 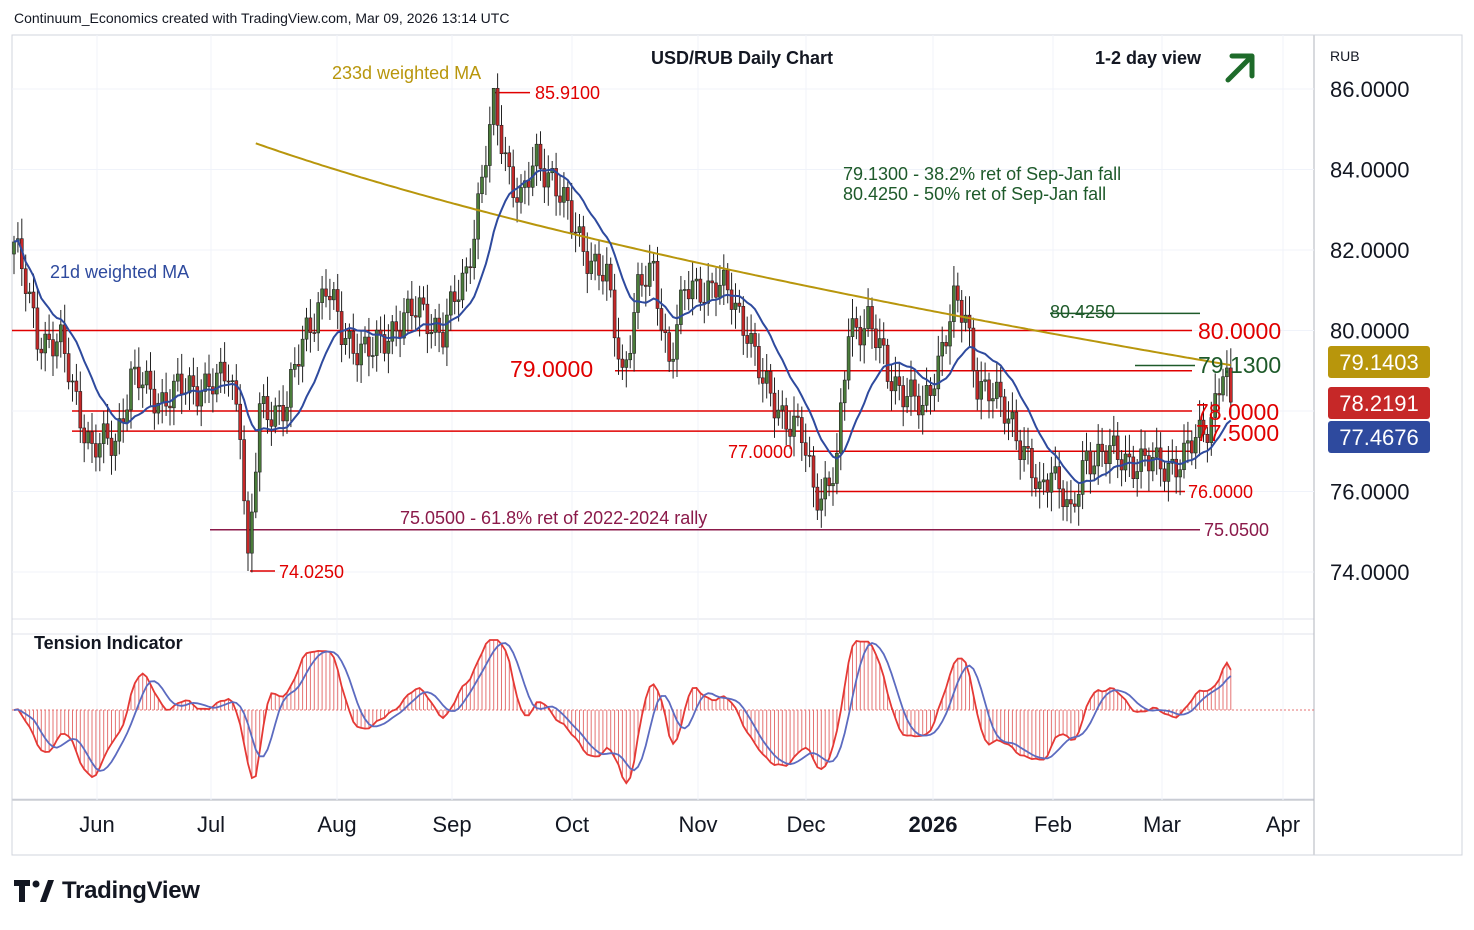 I want to click on x-tick-label: Dec, so click(x=805, y=824).